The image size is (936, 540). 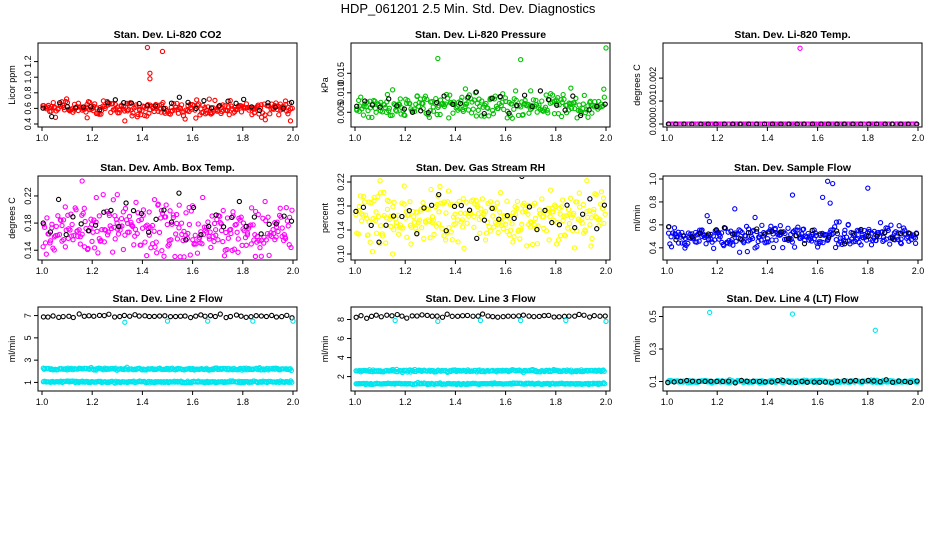 What do you see at coordinates (793, 168) in the screenshot?
I see `chart-title: Stan. Dev. Sample Flow` at bounding box center [793, 168].